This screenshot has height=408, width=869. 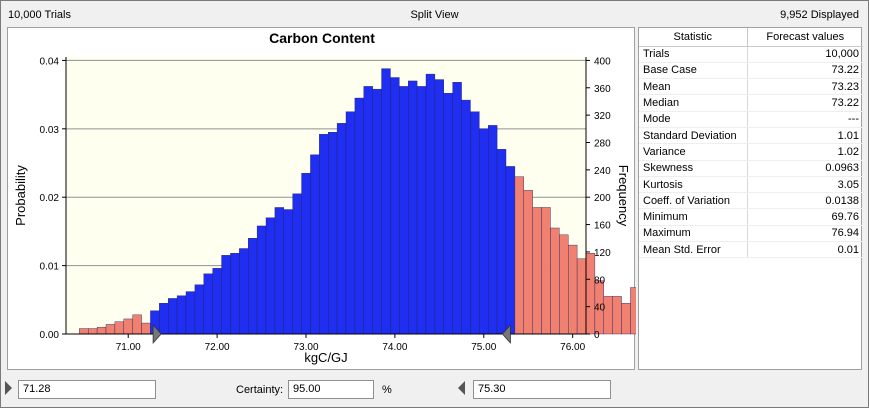 I want to click on column-header-statistic: Statistic, so click(x=693, y=37).